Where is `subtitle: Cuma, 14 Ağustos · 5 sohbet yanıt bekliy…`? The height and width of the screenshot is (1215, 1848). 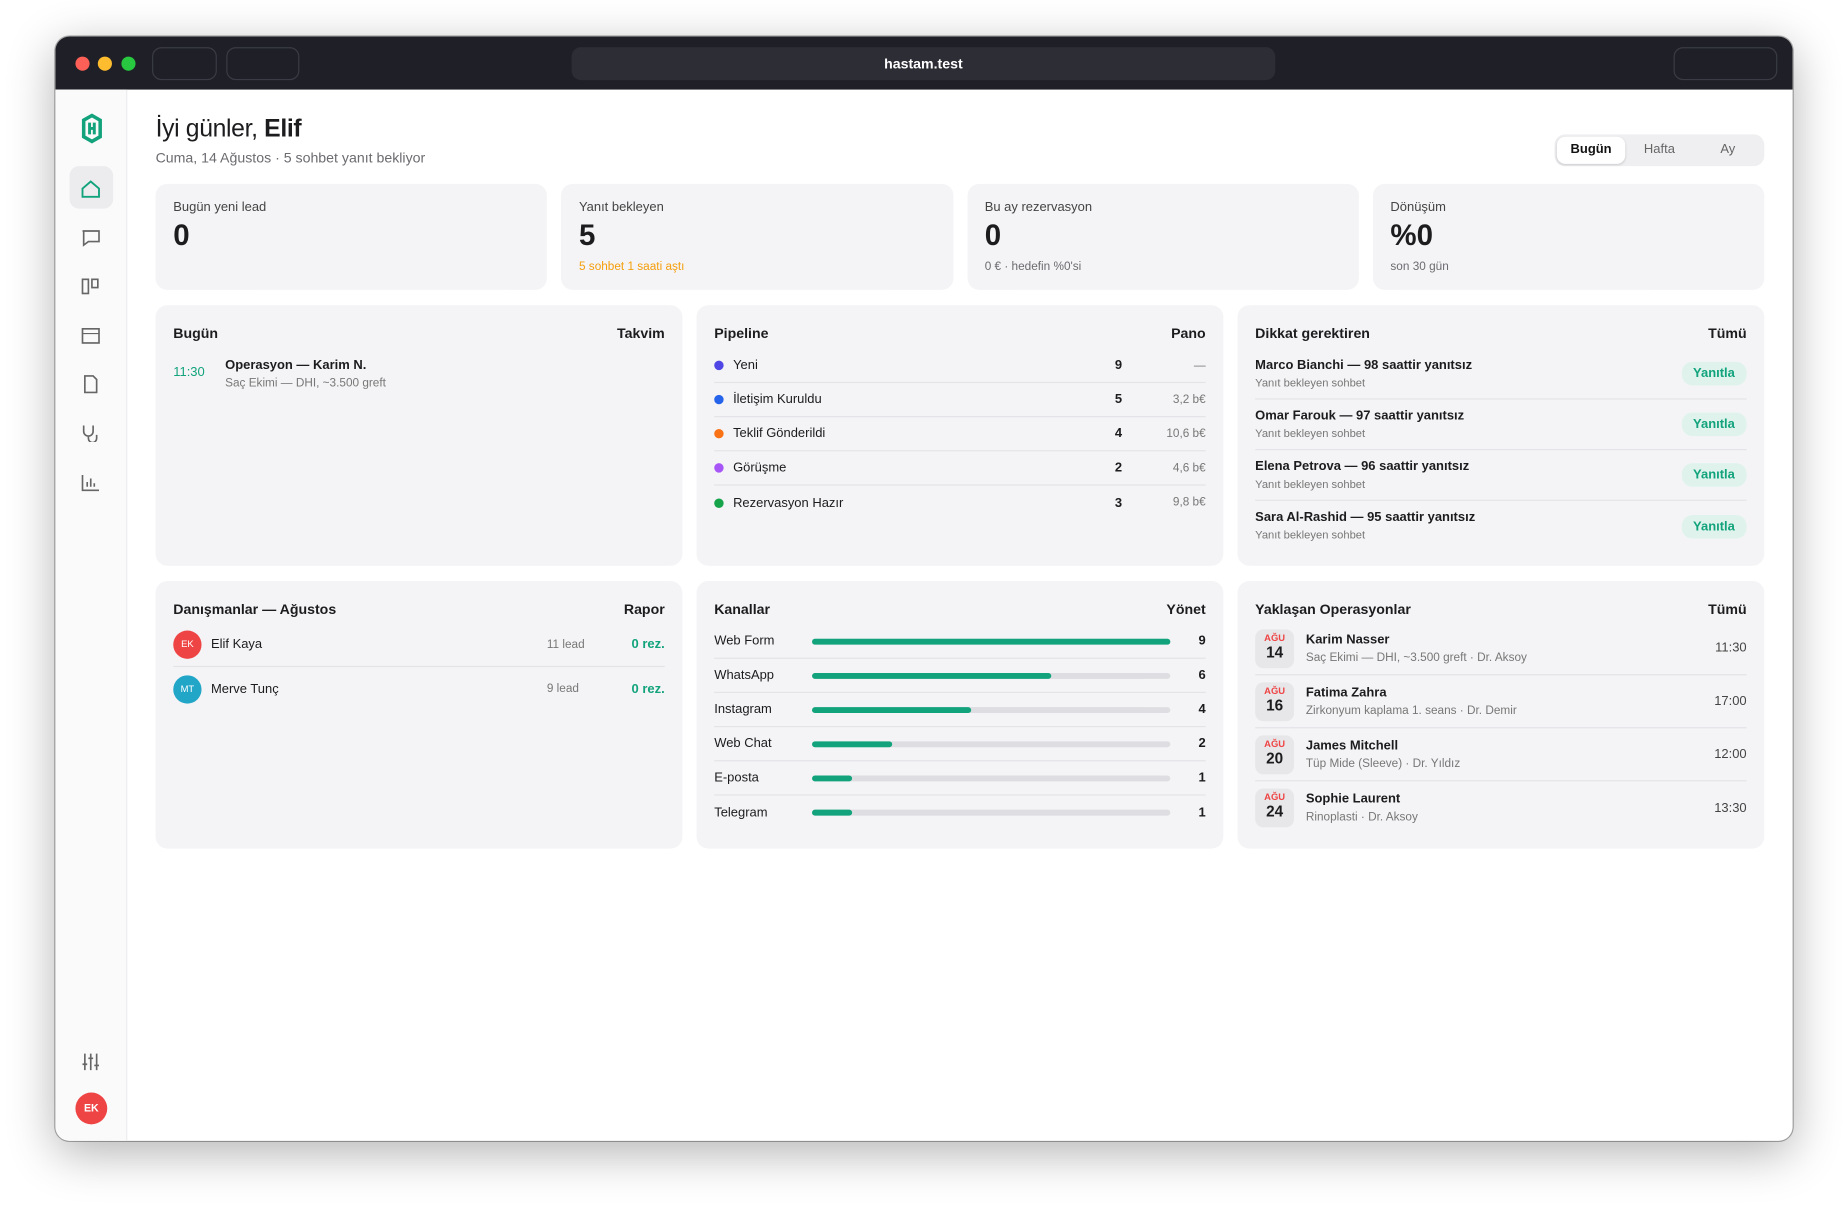
subtitle: Cuma, 14 Ağustos · 5 sohbet yanıt bekliy… is located at coordinates (290, 158).